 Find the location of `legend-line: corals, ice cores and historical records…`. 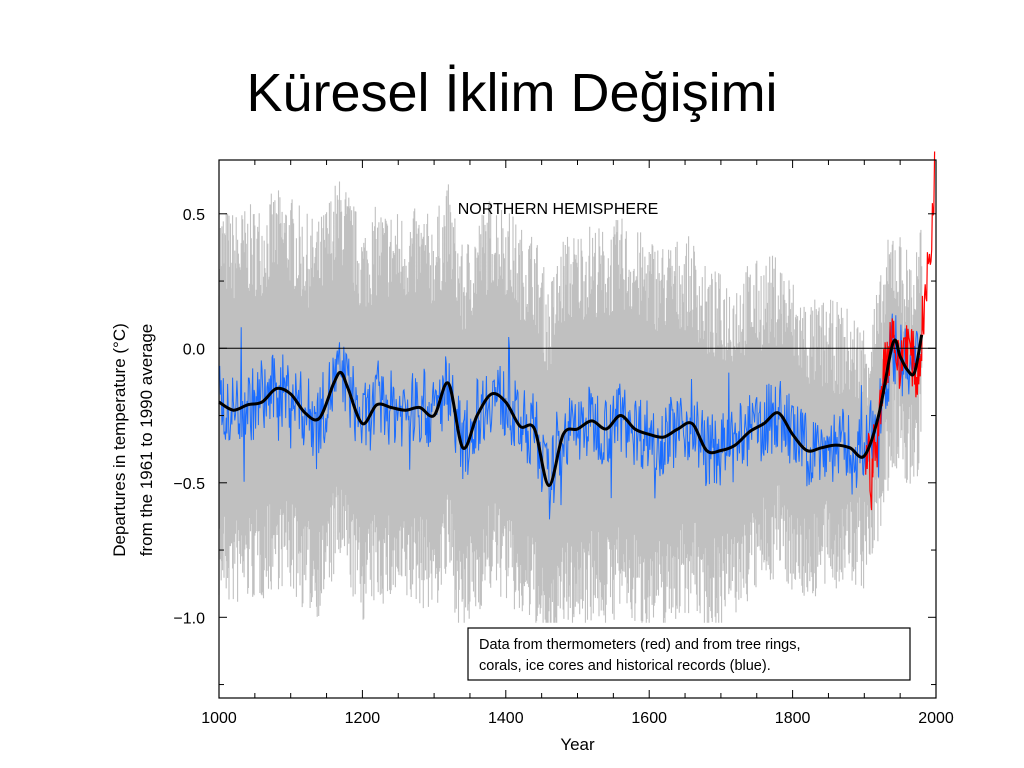

legend-line: corals, ice cores and historical records… is located at coordinates (625, 666).